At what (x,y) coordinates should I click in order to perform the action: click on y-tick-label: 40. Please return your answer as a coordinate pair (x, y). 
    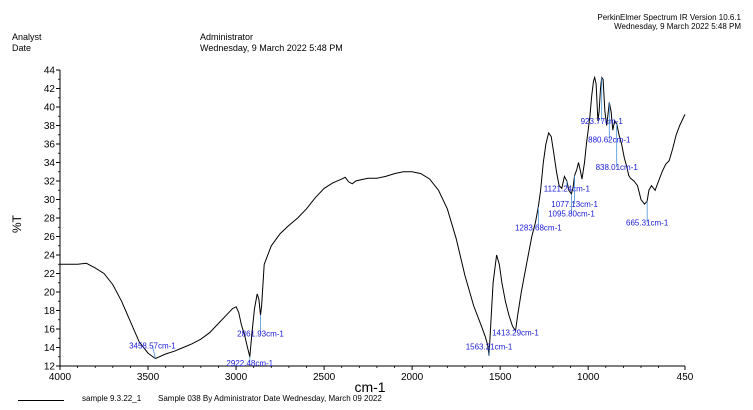
    Looking at the image, I should click on (50, 108).